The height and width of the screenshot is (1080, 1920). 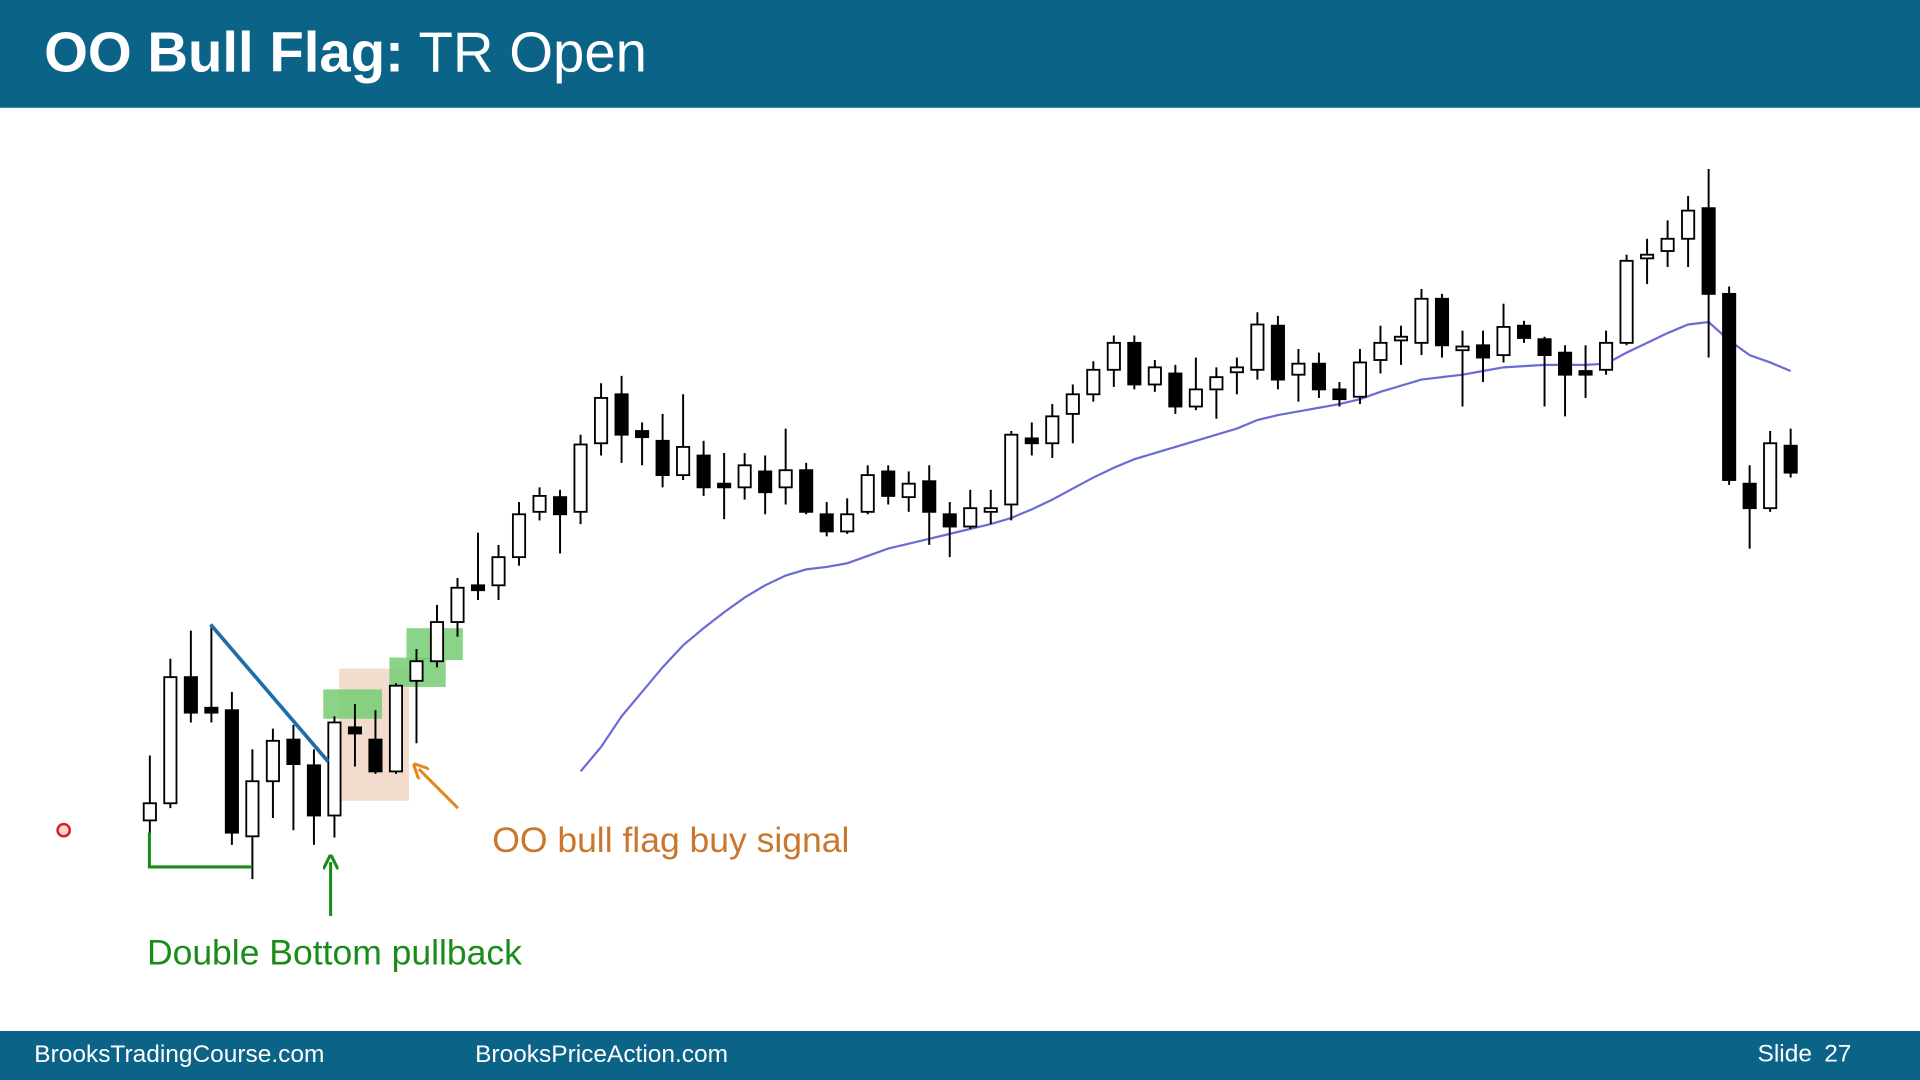 I want to click on header-bar, so click(x=960, y=54).